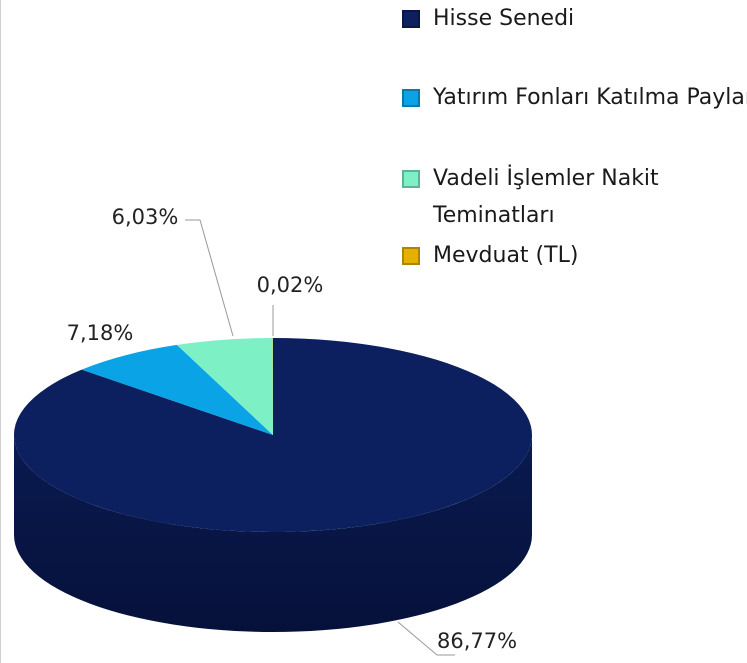 Image resolution: width=747 pixels, height=663 pixels. Describe the element at coordinates (506, 255) in the screenshot. I see `legend-label: Mevduat (TL)` at that location.